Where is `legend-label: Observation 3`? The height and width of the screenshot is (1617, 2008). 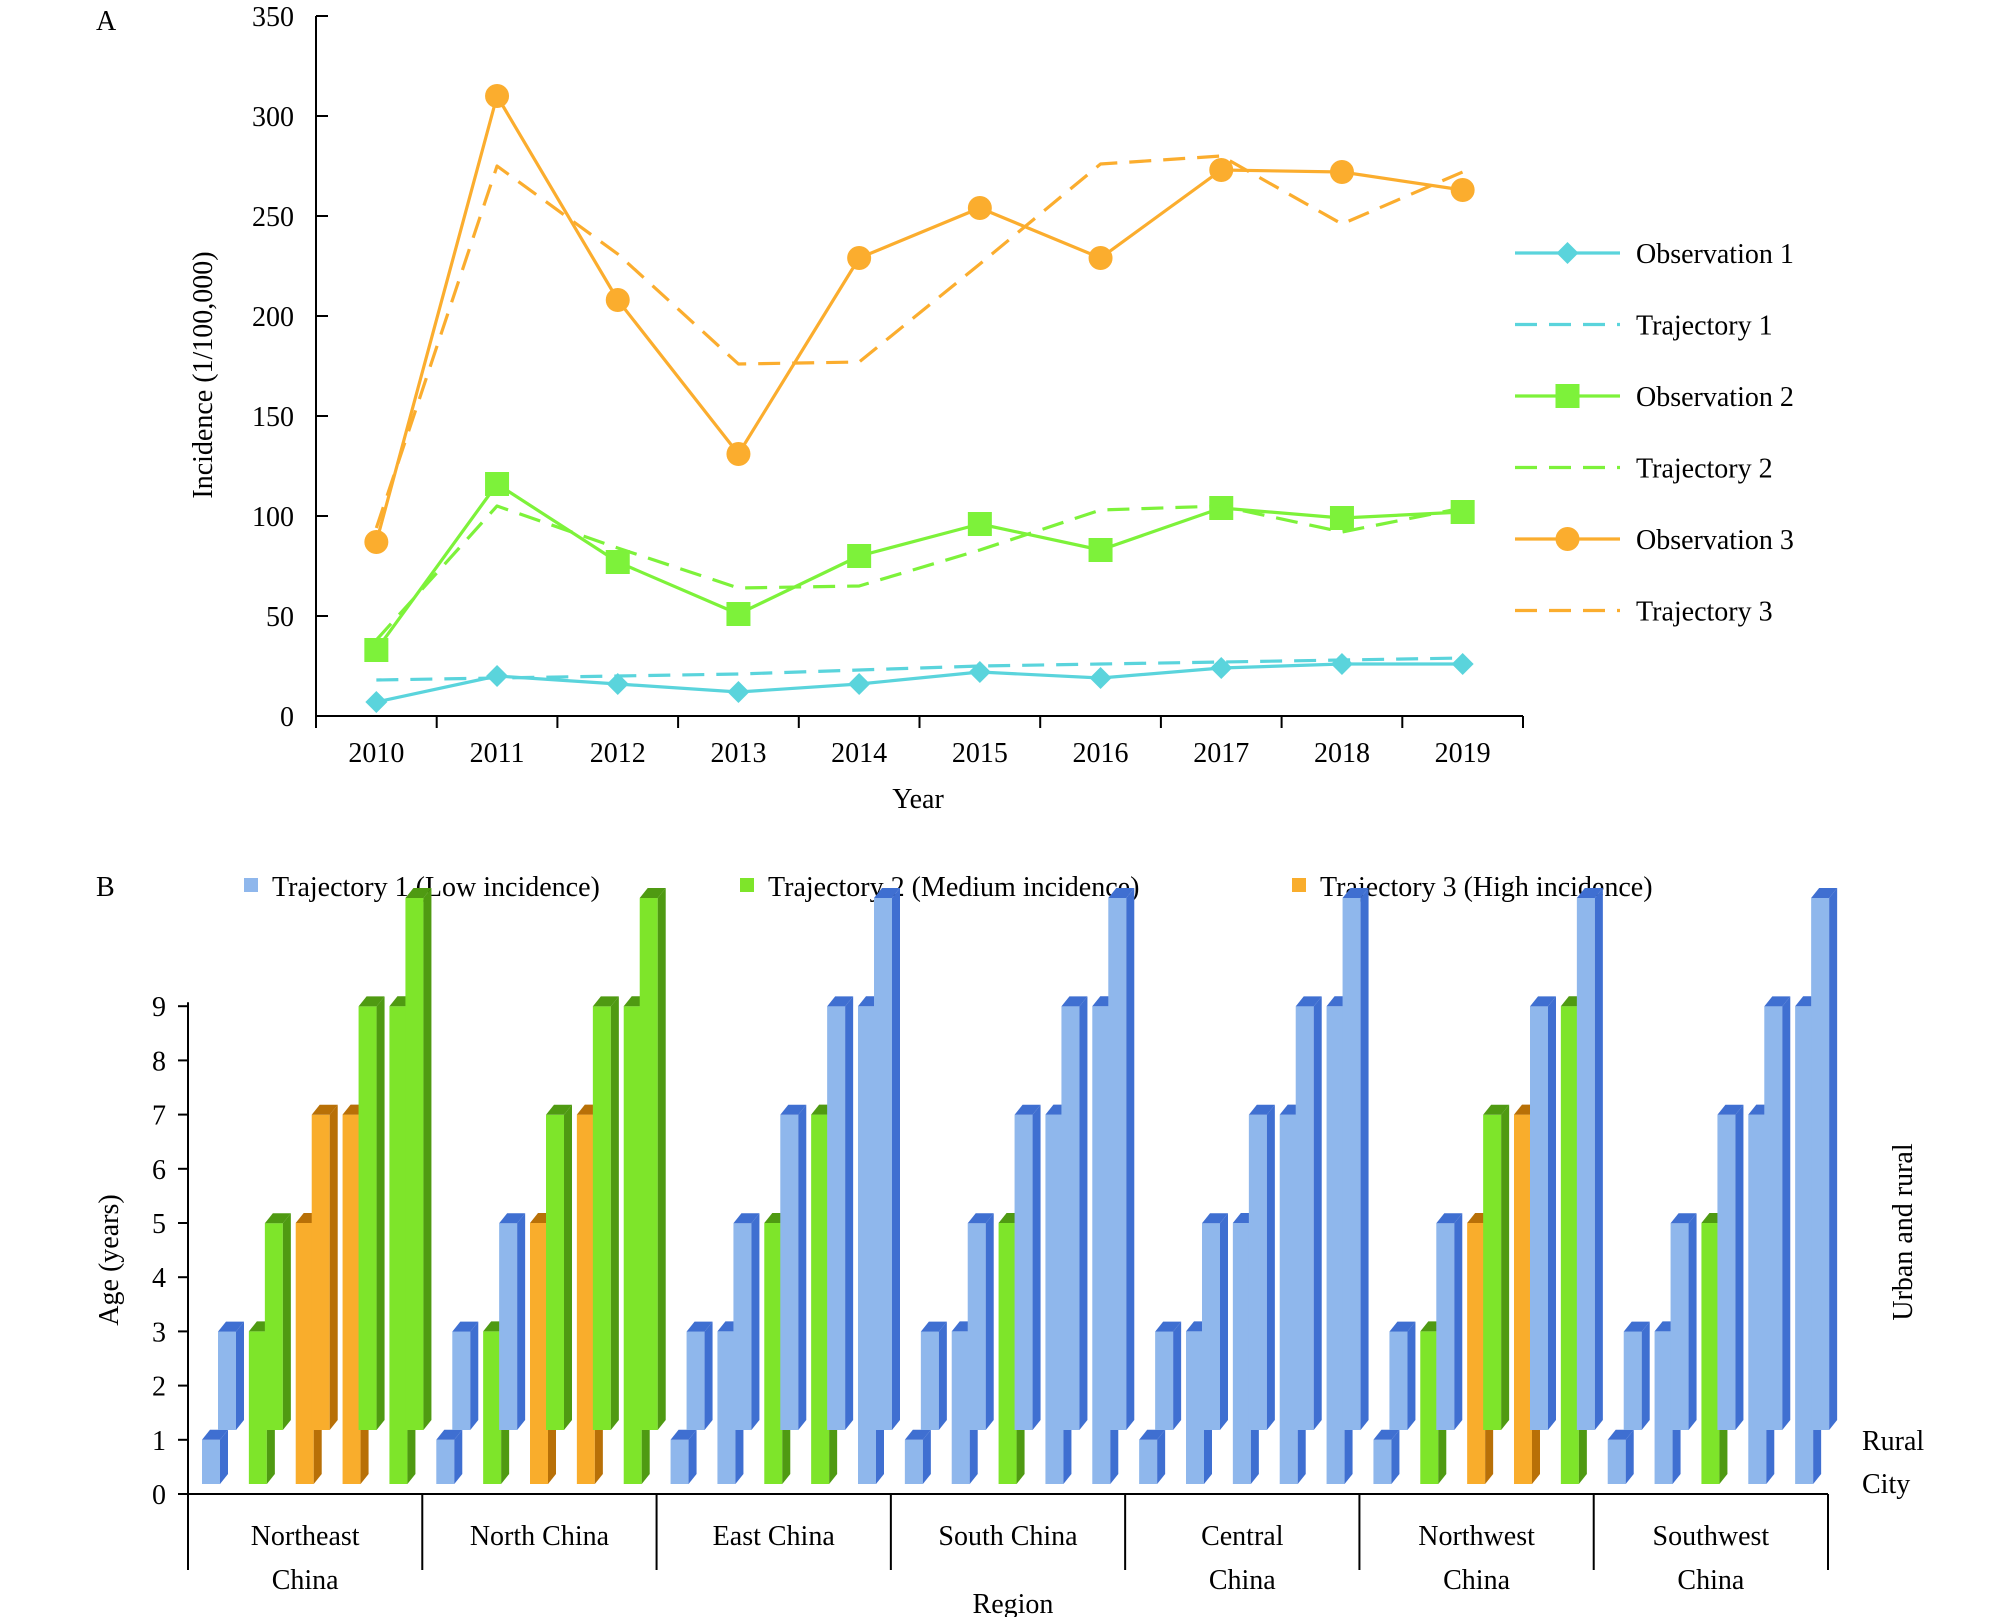 legend-label: Observation 3 is located at coordinates (1715, 540).